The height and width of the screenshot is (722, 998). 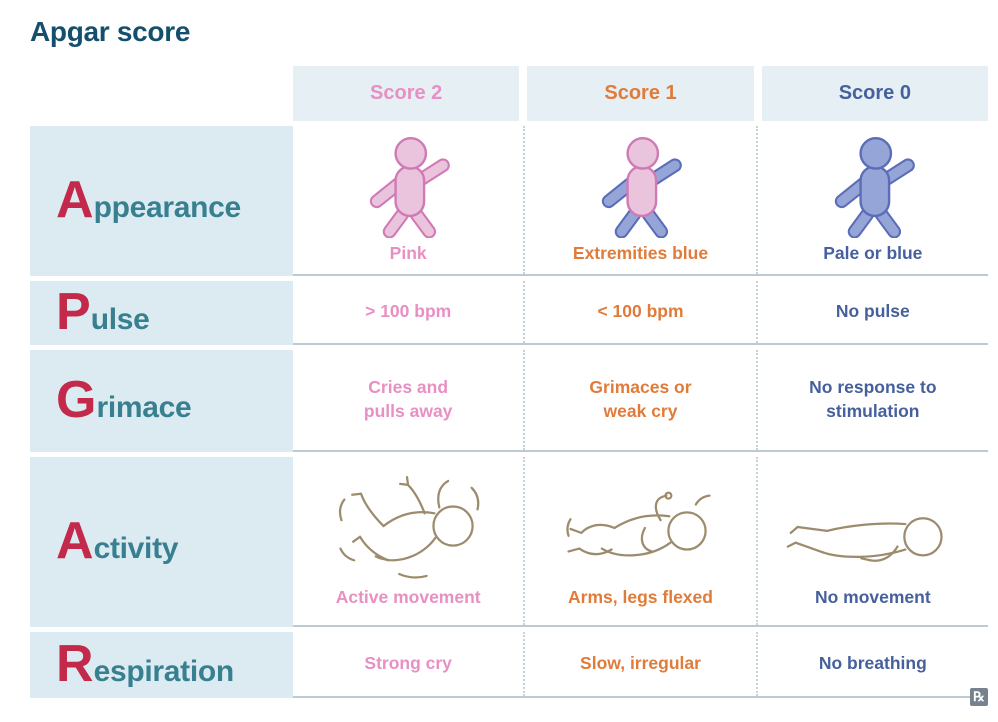 I want to click on cell-respiration-score2: Strong cry, so click(x=408, y=663).